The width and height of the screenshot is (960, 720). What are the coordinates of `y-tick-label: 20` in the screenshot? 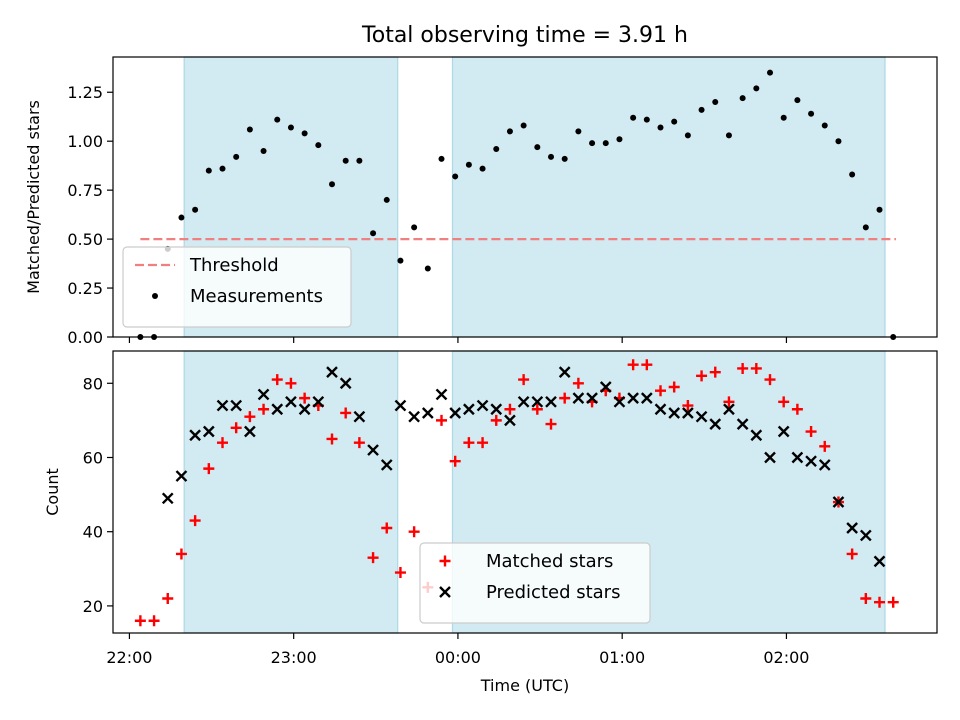 It's located at (93, 606).